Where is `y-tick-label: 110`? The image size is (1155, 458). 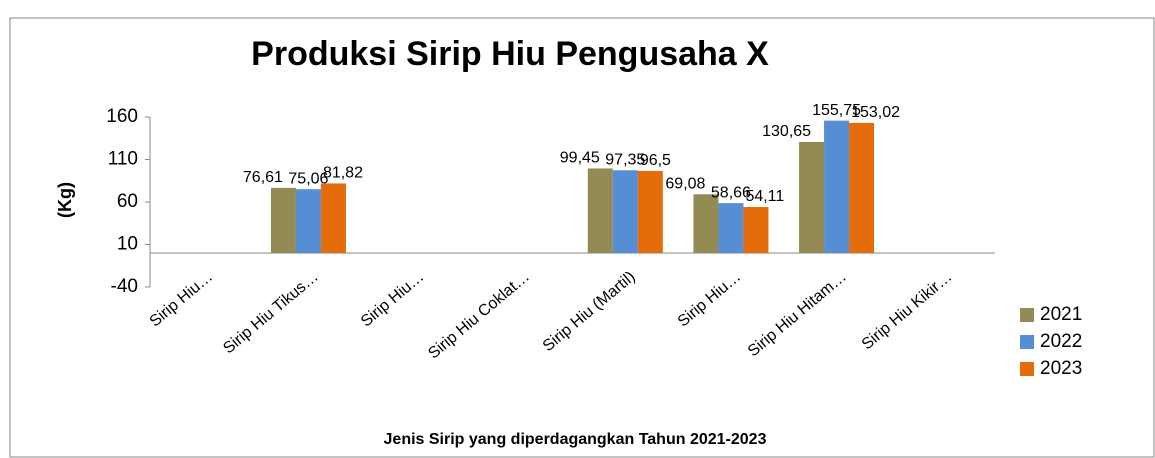
y-tick-label: 110 is located at coordinates (123, 159).